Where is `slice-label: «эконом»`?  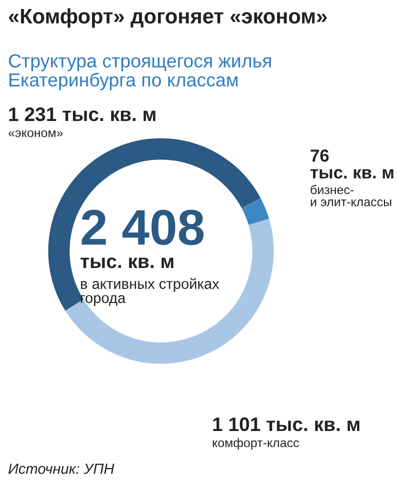 slice-label: «эконом» is located at coordinates (35, 134).